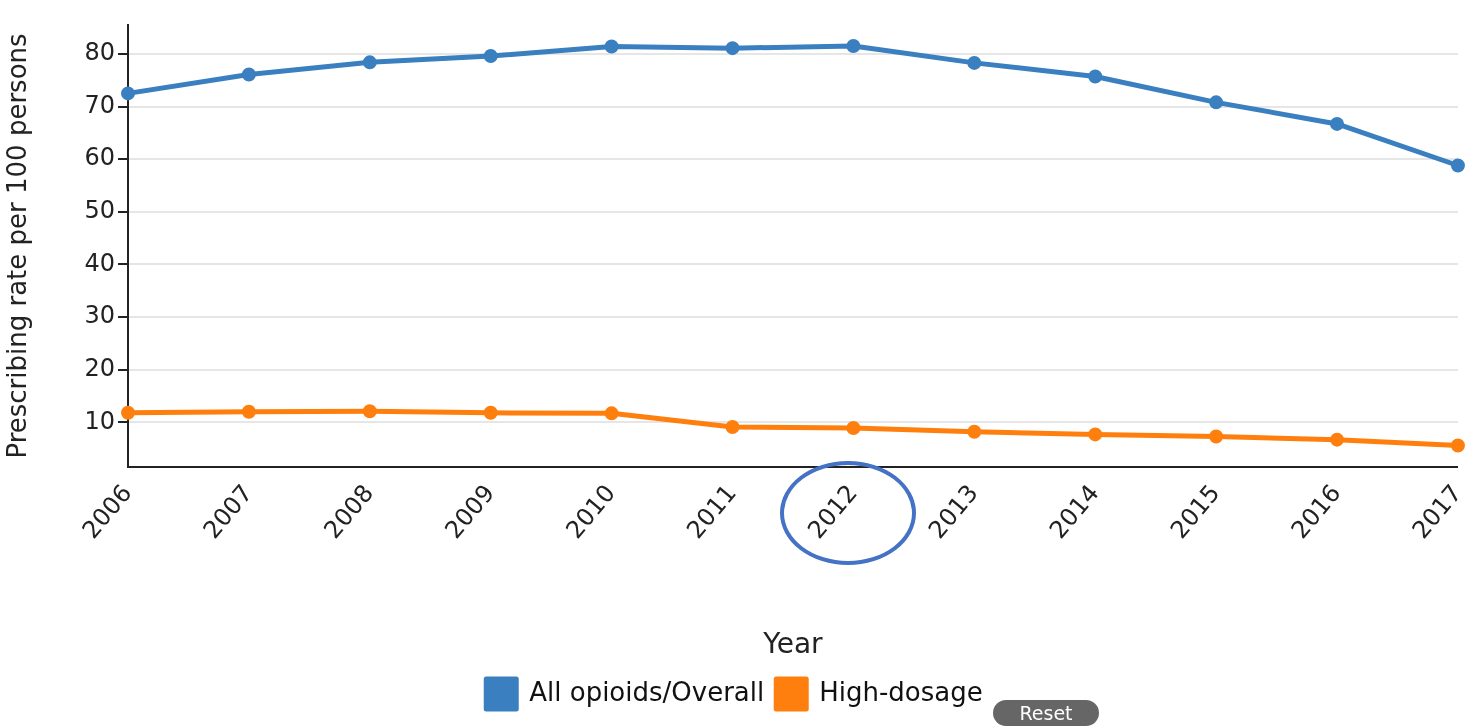 This screenshot has width=1483, height=727. I want to click on x-axis-title: Year, so click(793, 644).